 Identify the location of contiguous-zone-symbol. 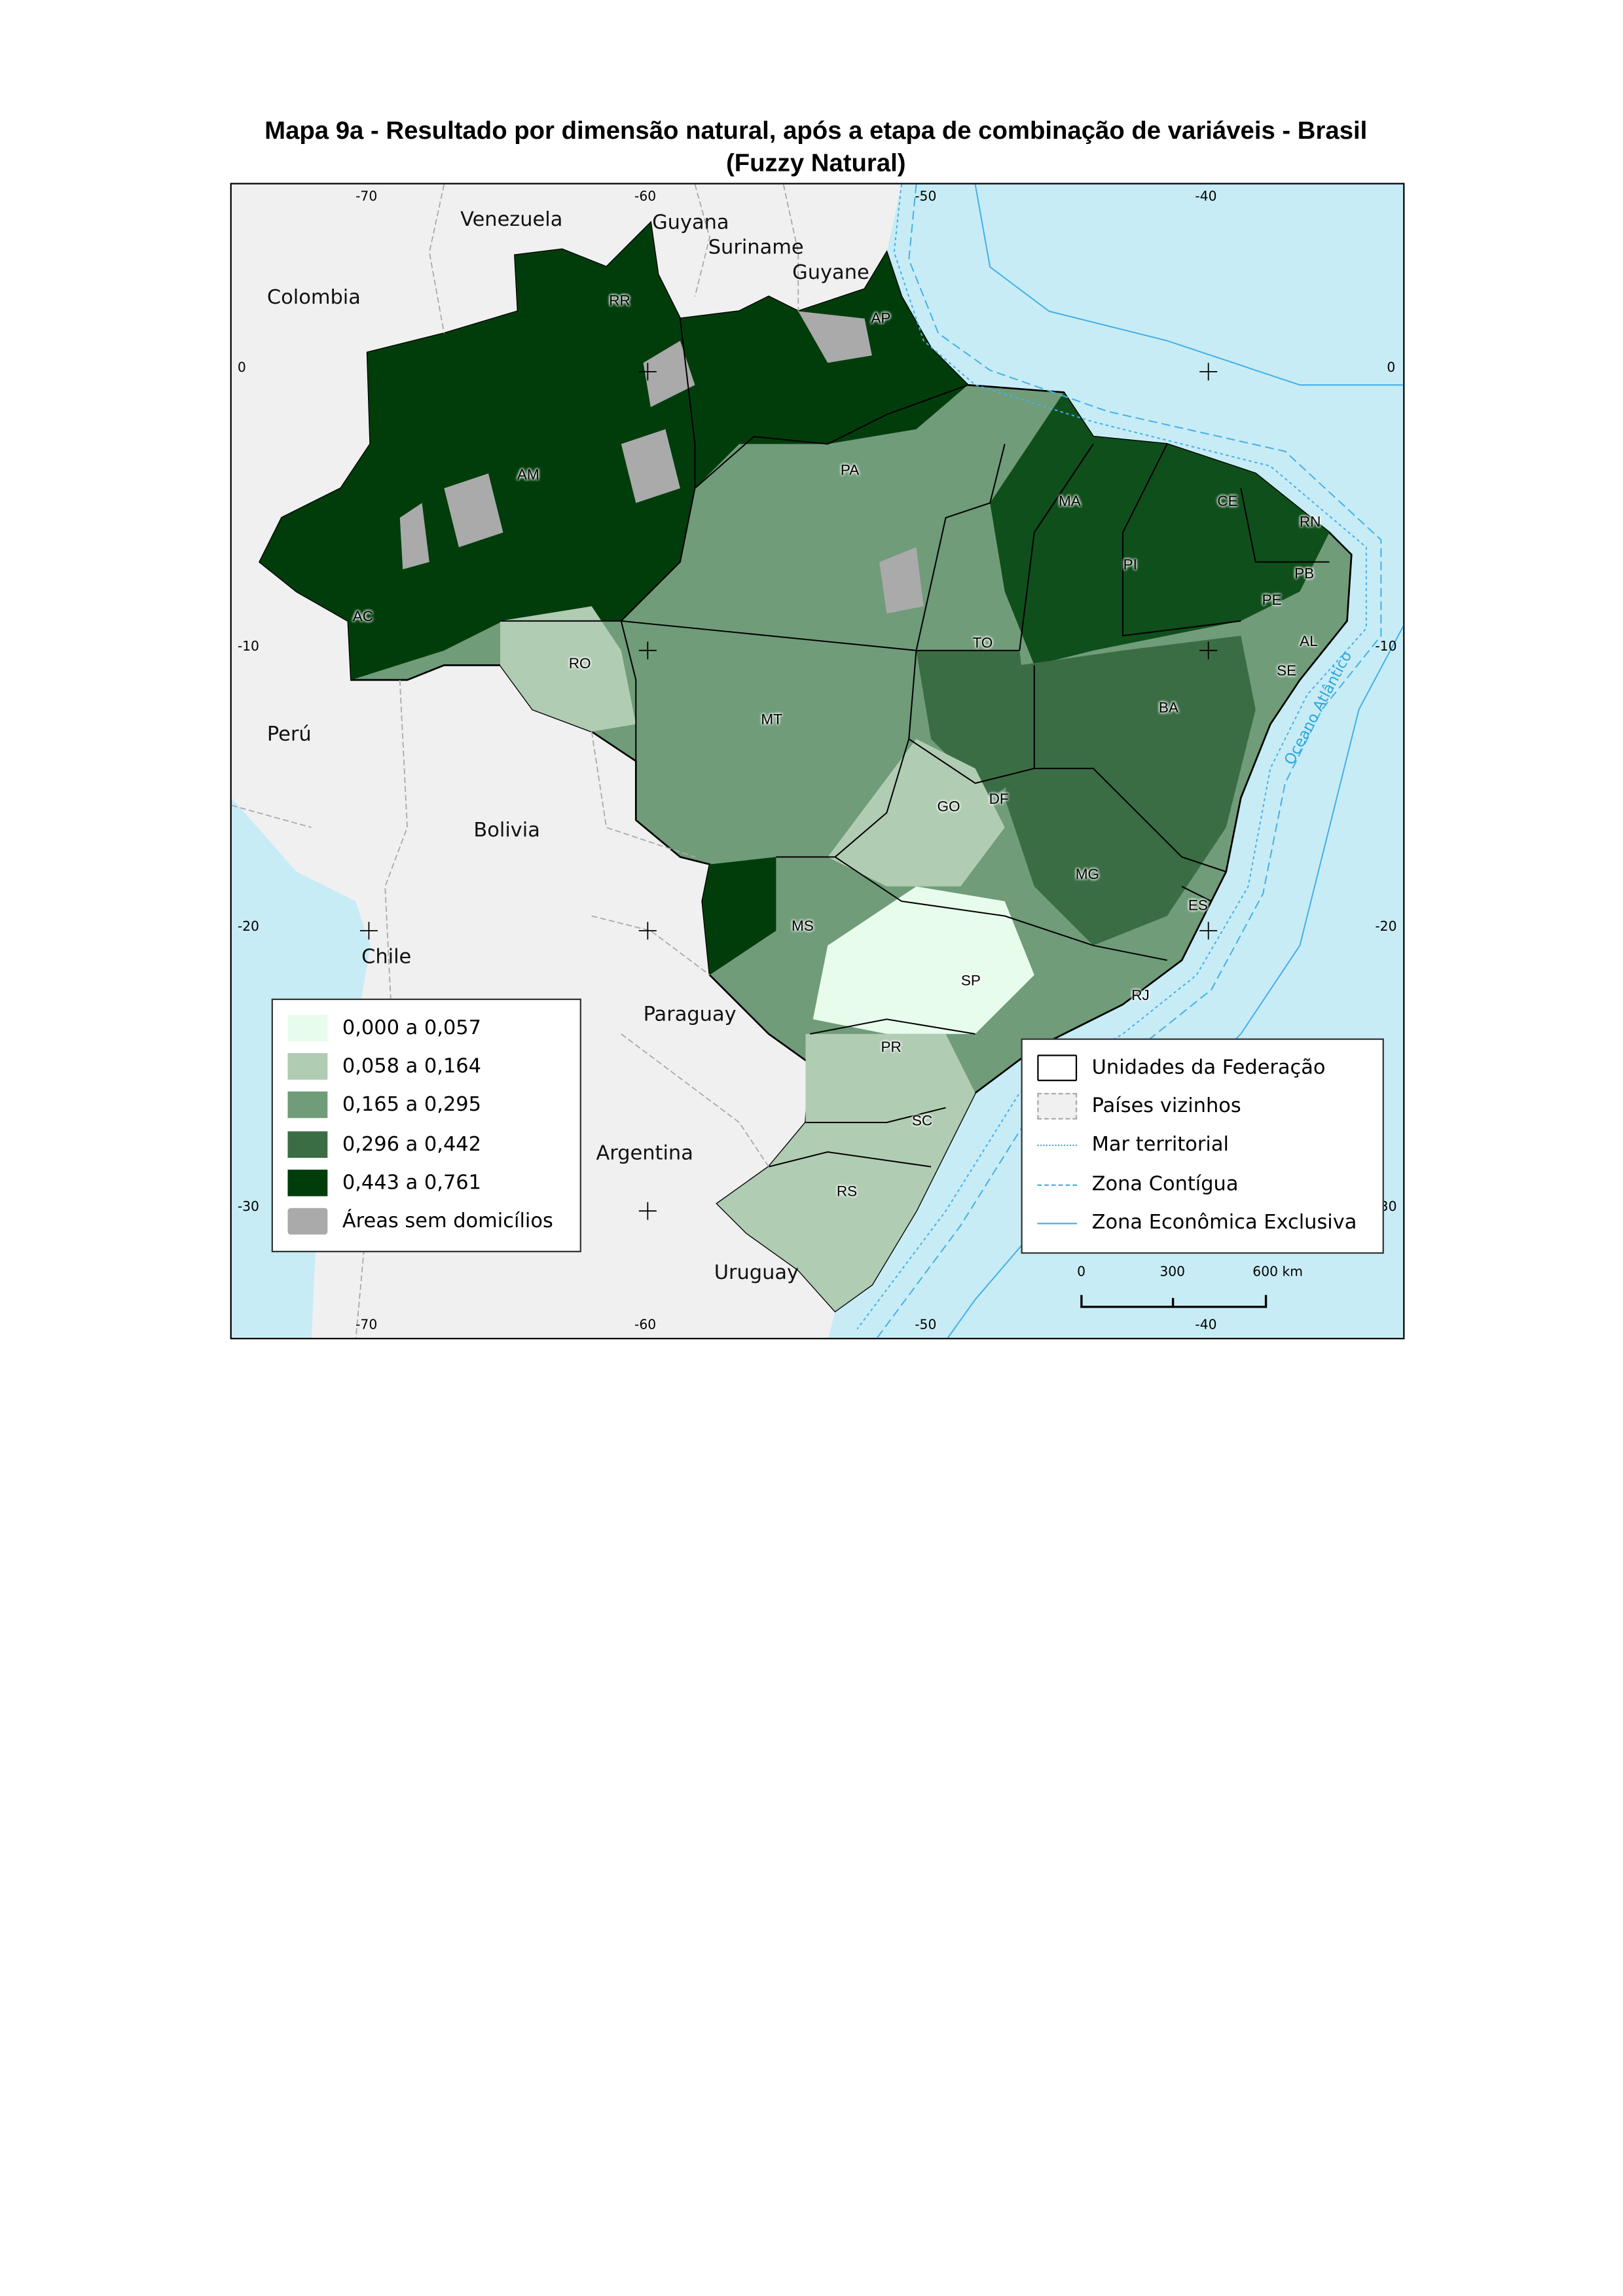
(1057, 1184).